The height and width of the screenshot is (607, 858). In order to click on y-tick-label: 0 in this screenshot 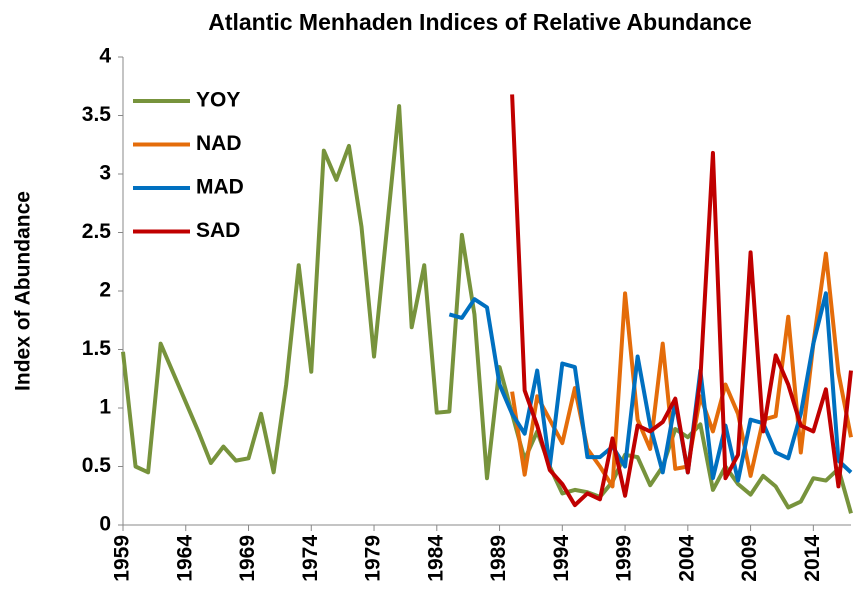, I will do `click(105, 524)`.